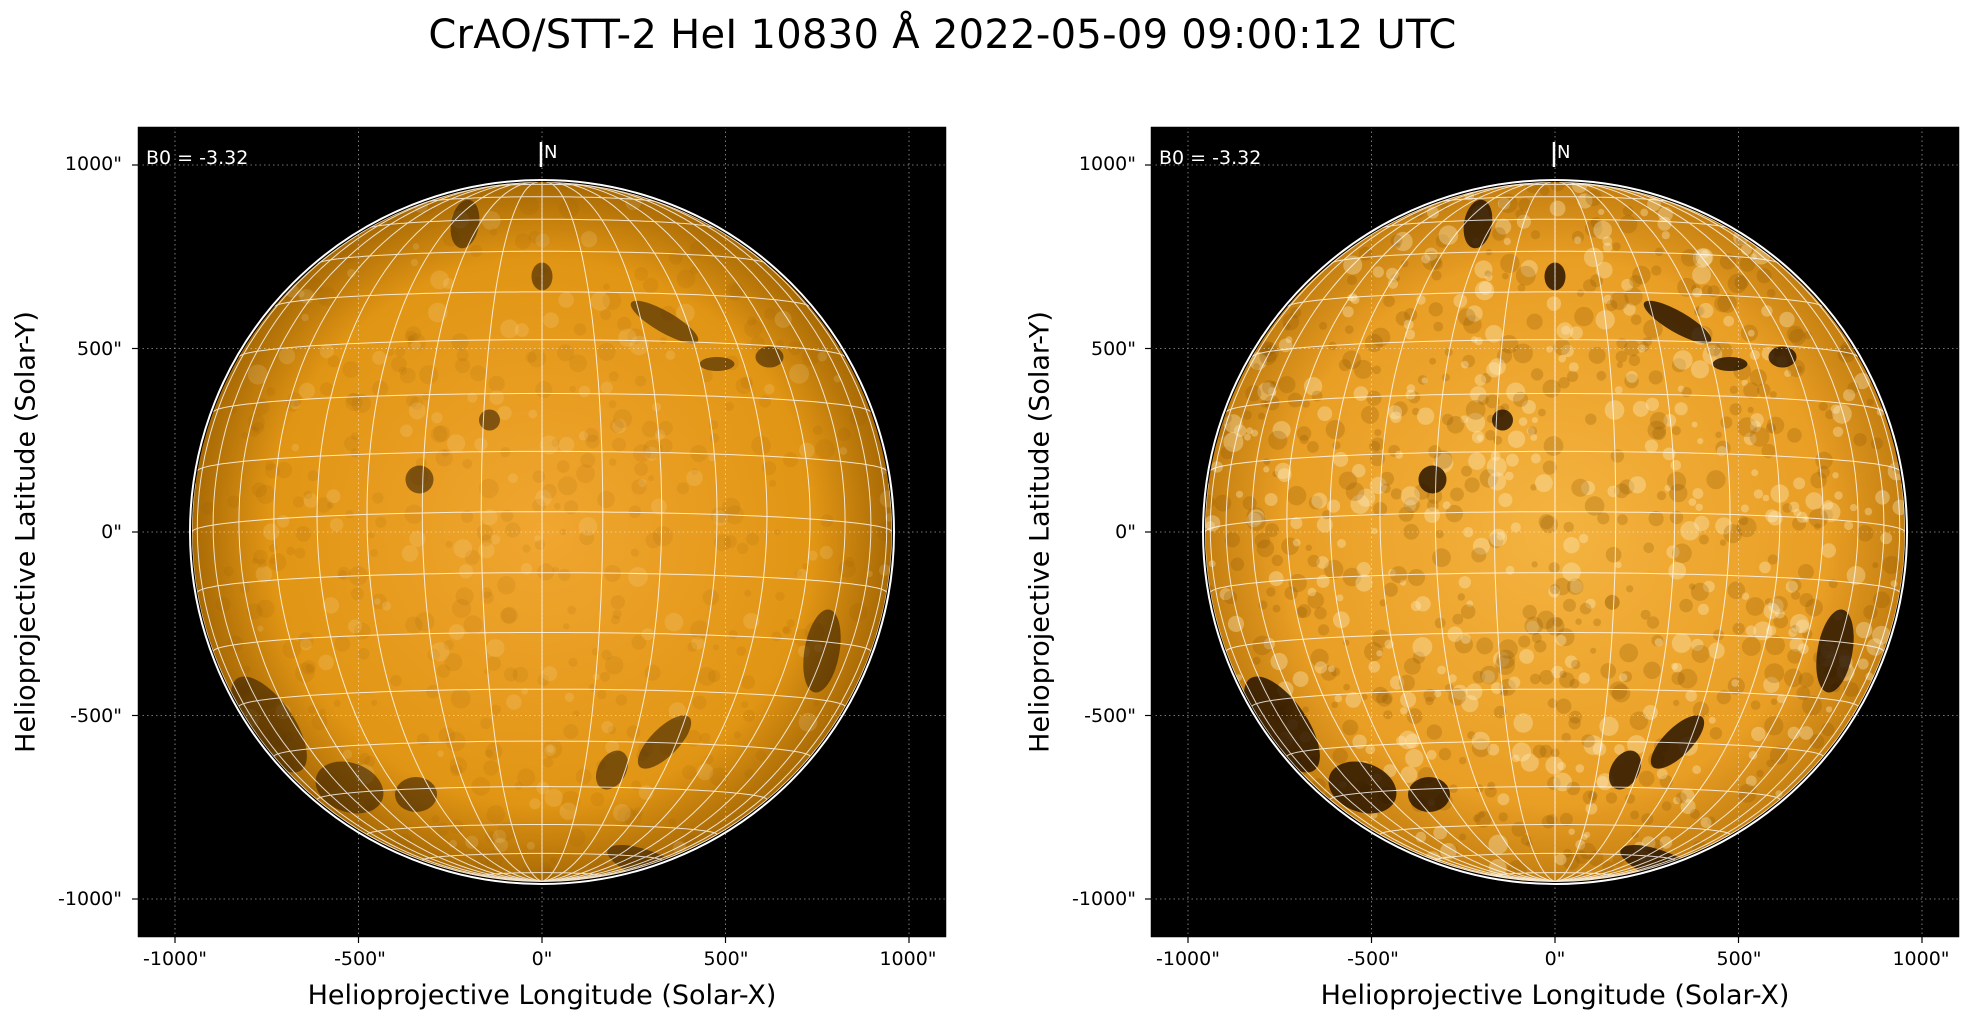 The image size is (1971, 1026). I want to click on x-tick-label: 1000", so click(1921, 959).